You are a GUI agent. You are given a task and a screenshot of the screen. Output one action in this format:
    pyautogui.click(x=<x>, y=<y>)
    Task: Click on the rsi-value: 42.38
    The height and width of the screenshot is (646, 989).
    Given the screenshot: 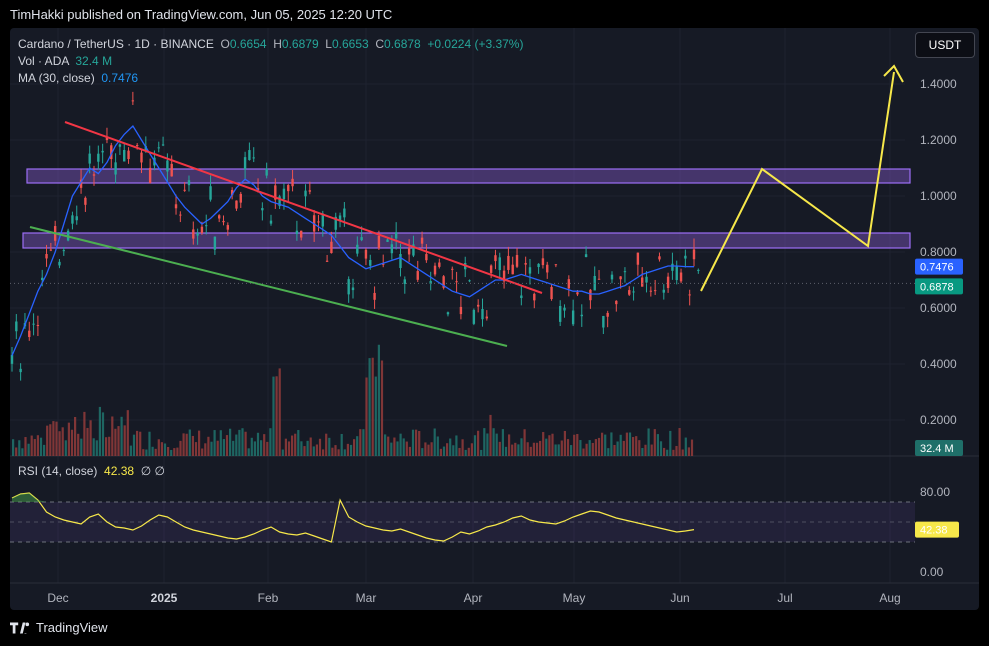 What is the action you would take?
    pyautogui.click(x=119, y=471)
    